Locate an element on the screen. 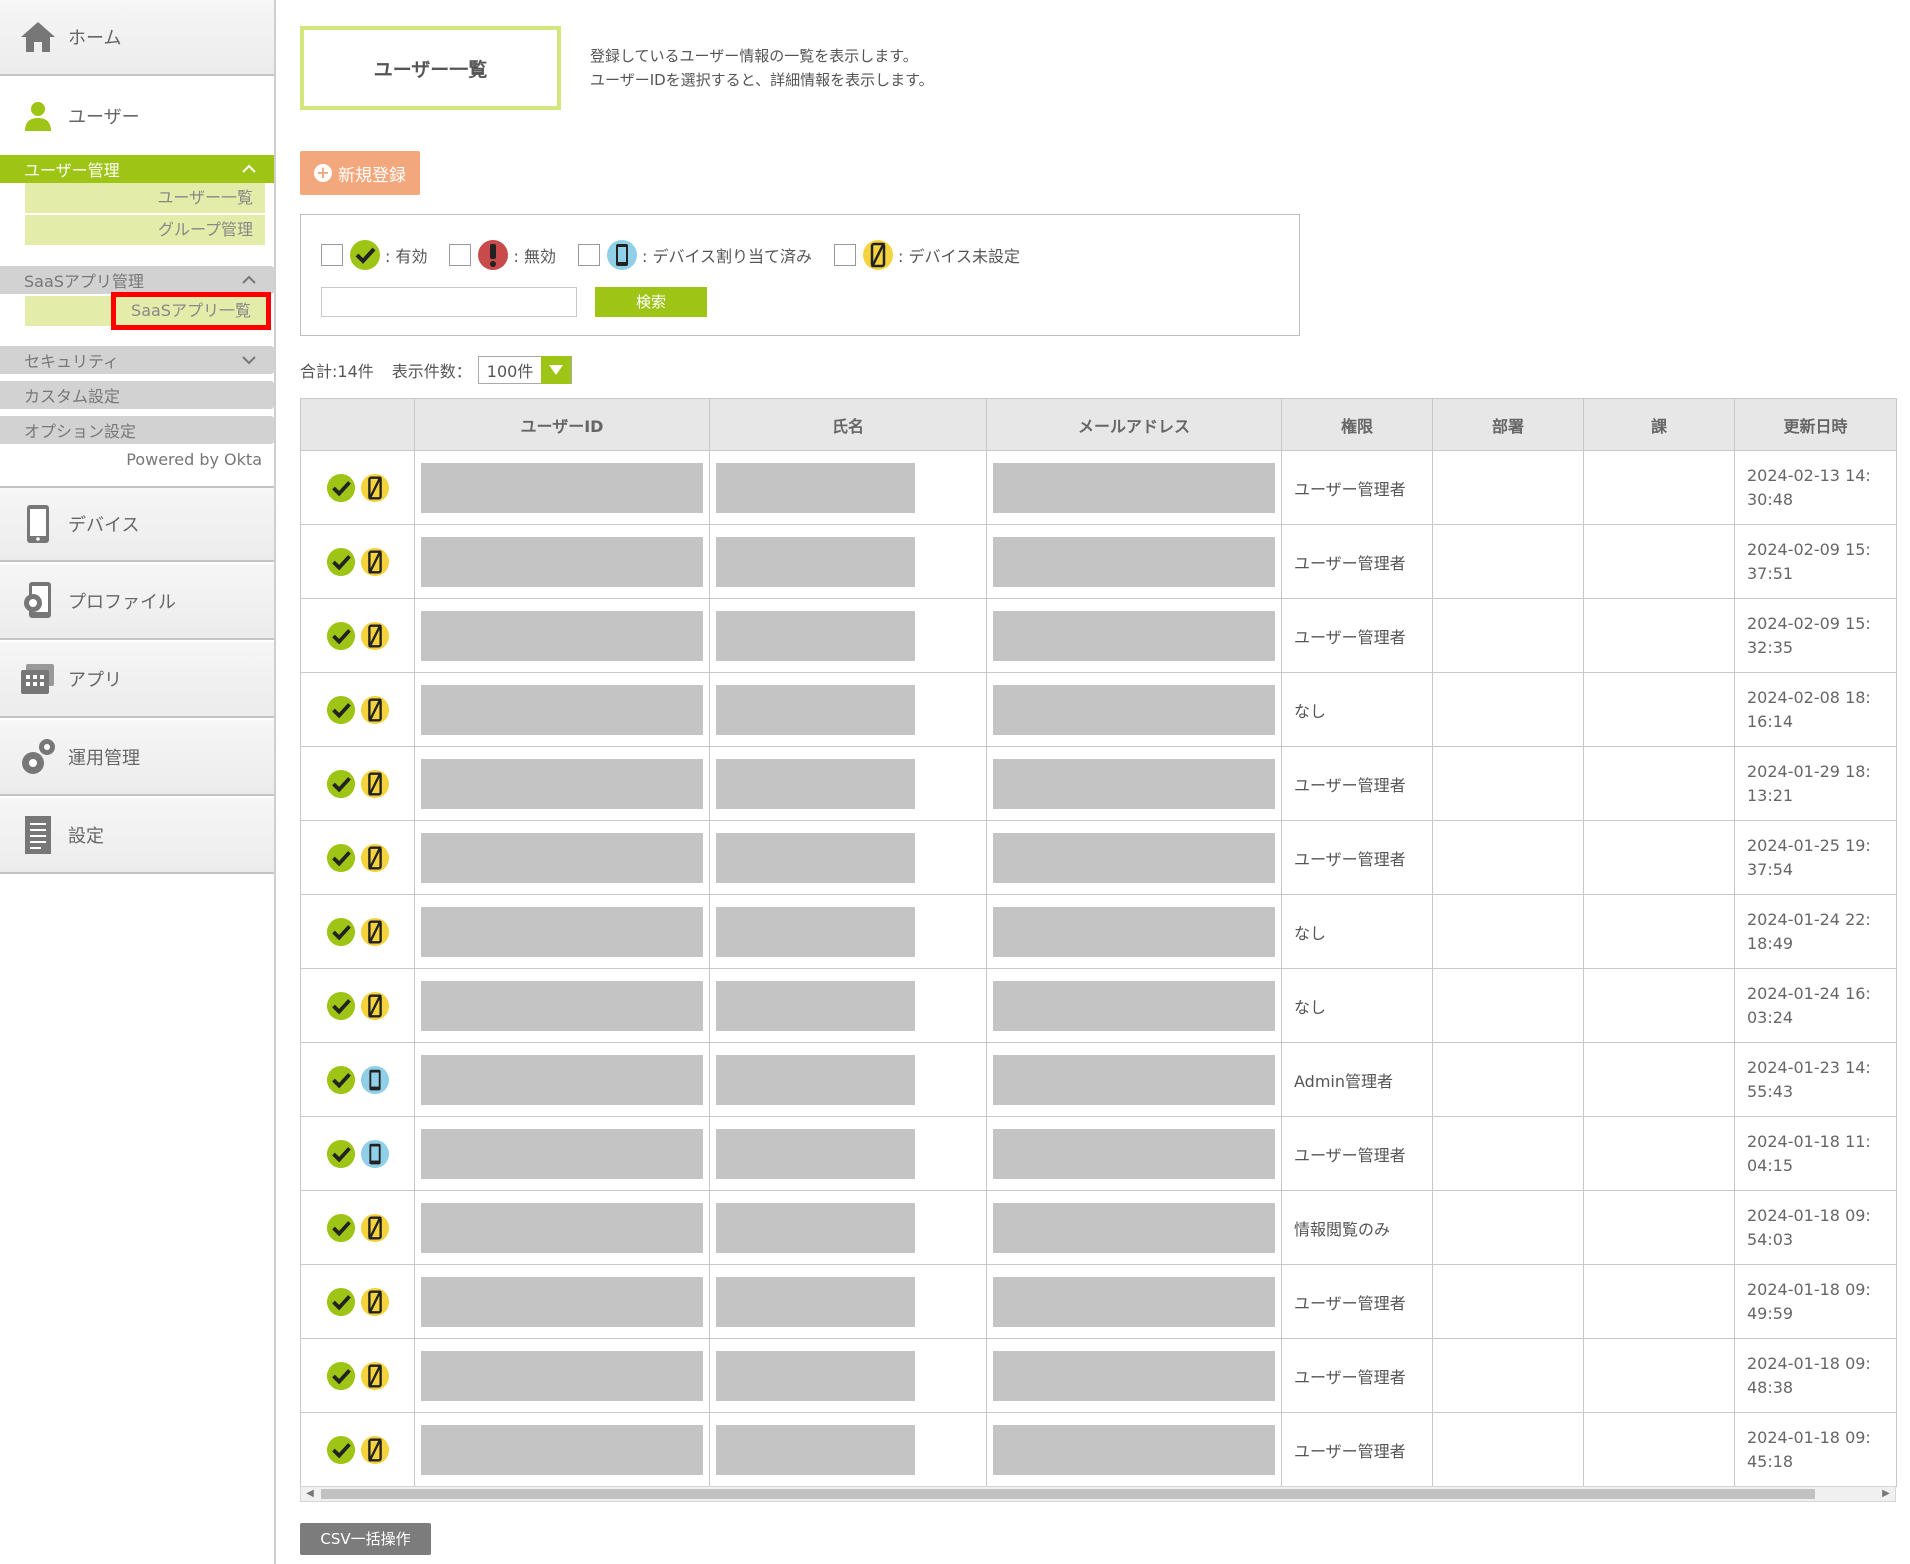 This screenshot has width=1910, height=1564. nav-home: ホーム is located at coordinates (137, 38).